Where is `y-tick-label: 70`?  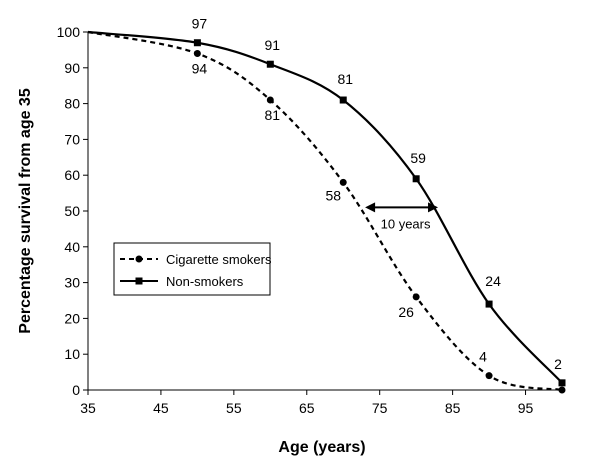
y-tick-label: 70 is located at coordinates (72, 139).